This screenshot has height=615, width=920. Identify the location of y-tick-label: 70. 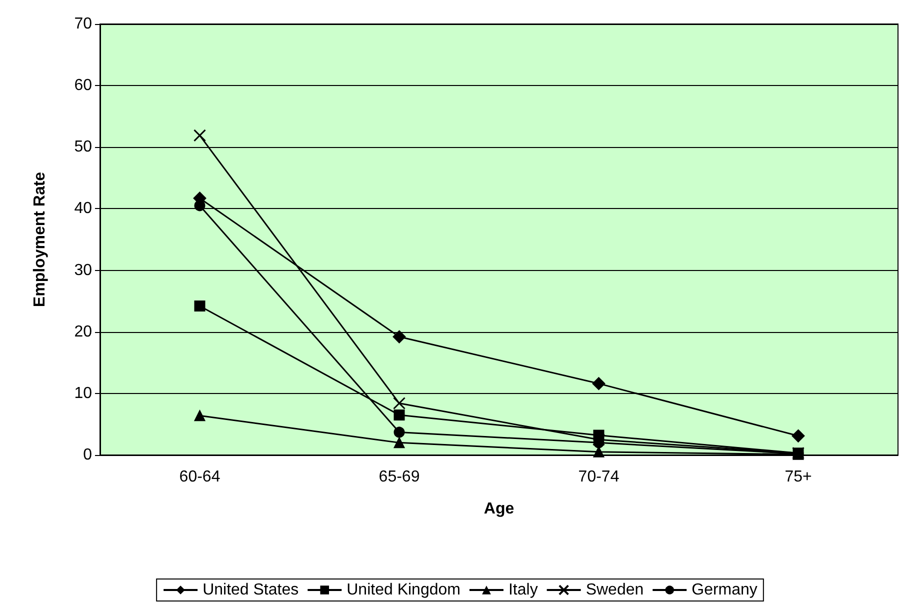
(83, 24).